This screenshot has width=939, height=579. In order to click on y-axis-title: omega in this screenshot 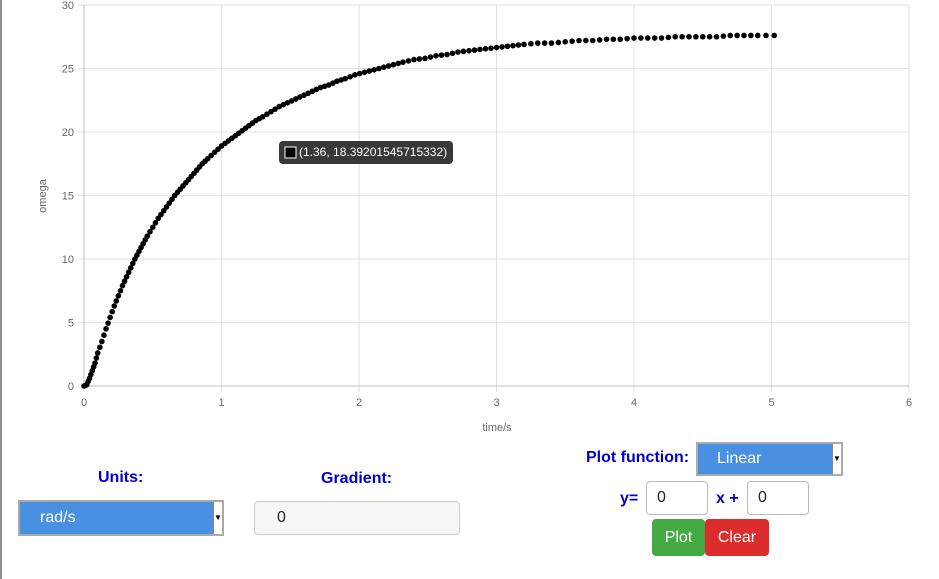, I will do `click(43, 195)`.